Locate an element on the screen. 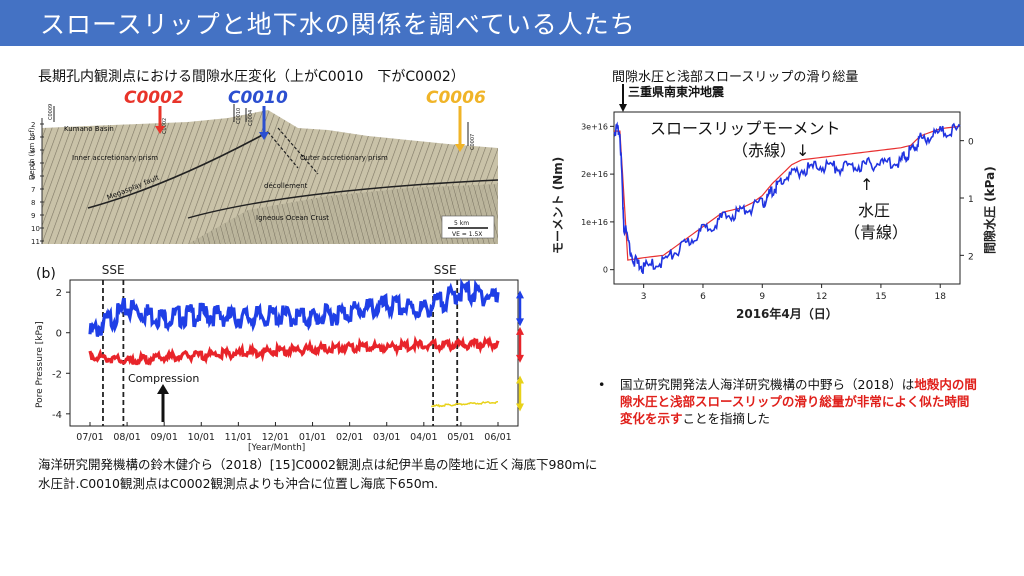 Image resolution: width=1024 pixels, height=576 pixels. compression-label: Compression is located at coordinates (163, 378).